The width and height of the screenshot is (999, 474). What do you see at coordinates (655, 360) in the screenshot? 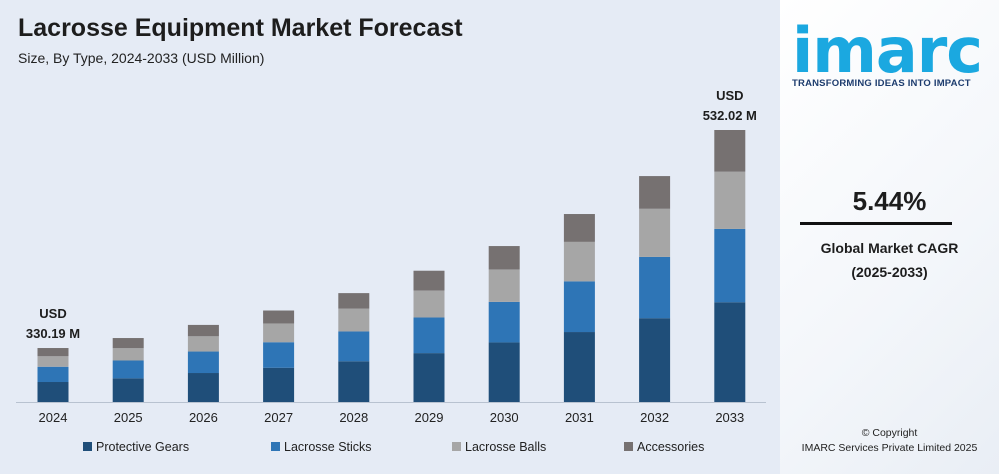
I see `bar-segment-2032-protective-gears` at bounding box center [655, 360].